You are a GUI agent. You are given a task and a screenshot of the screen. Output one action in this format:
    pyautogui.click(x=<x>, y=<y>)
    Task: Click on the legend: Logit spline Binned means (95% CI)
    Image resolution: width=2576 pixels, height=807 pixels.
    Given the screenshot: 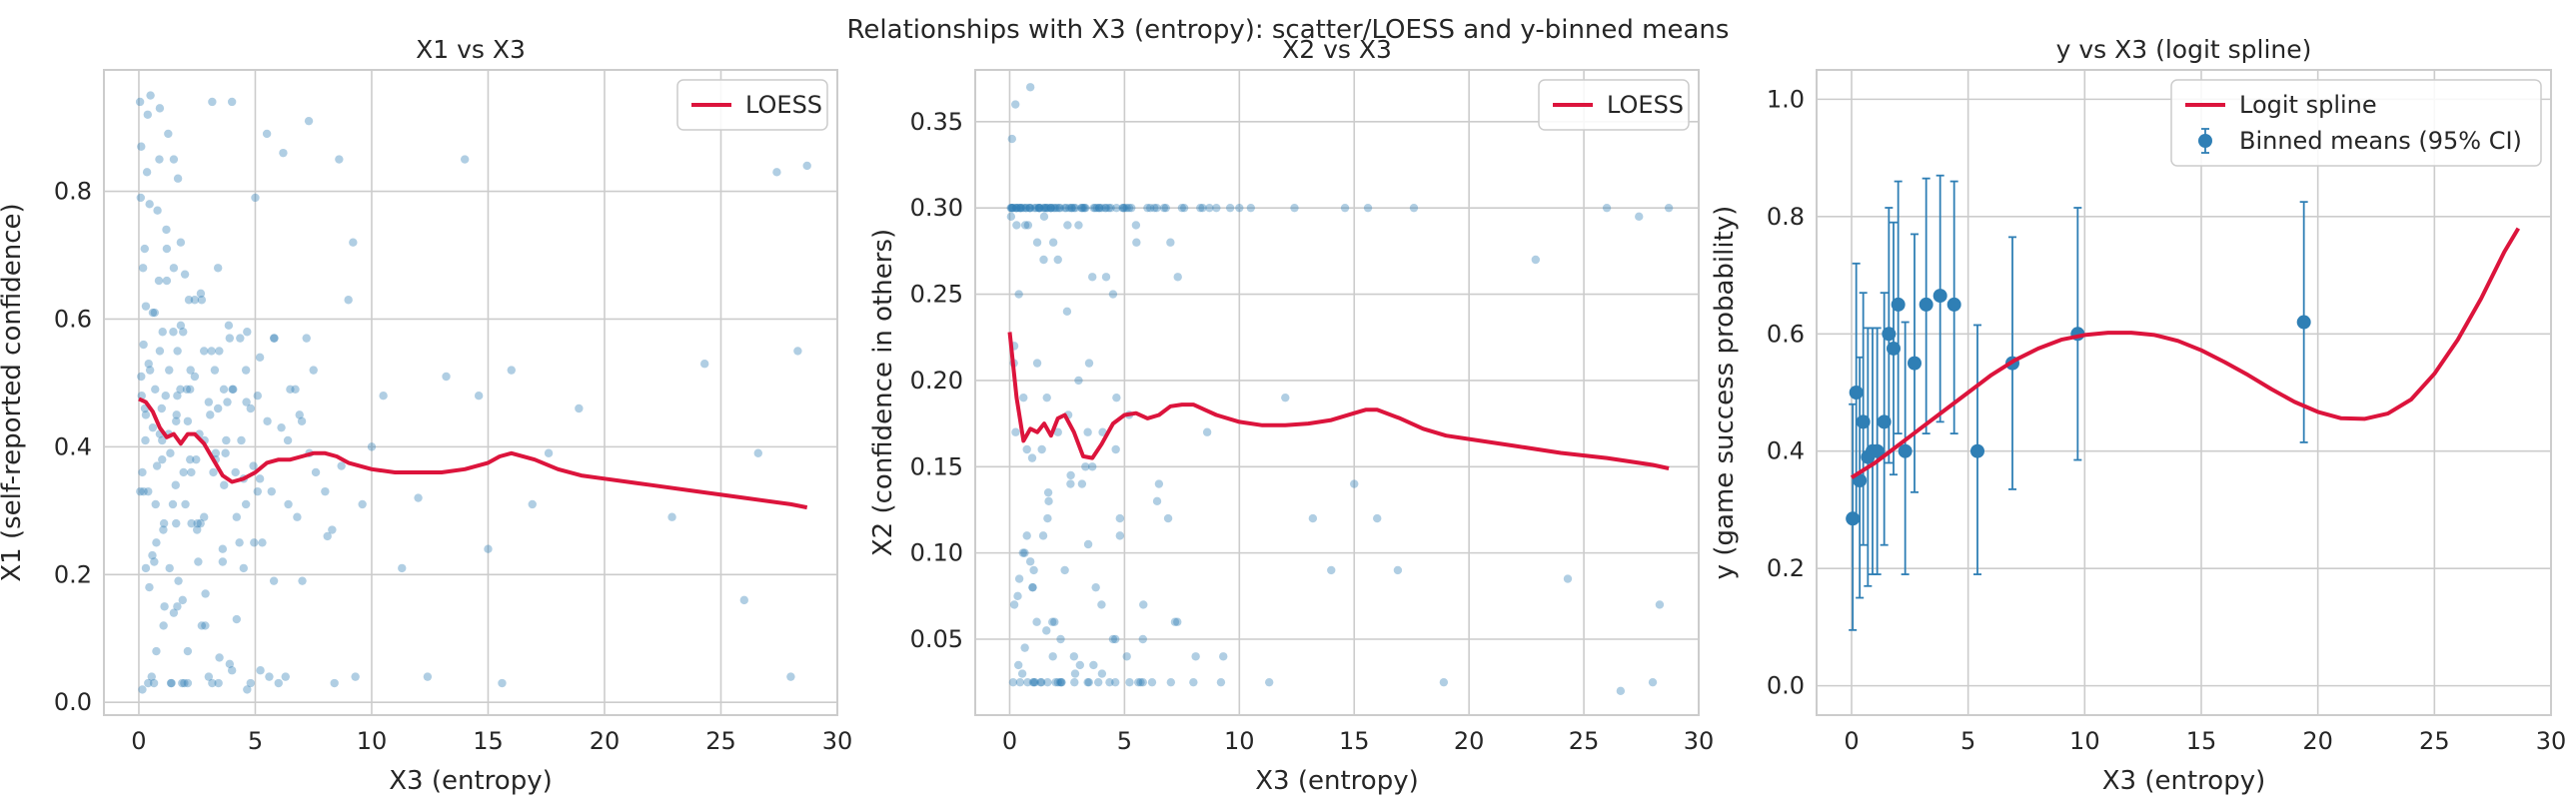 What is the action you would take?
    pyautogui.click(x=2356, y=123)
    